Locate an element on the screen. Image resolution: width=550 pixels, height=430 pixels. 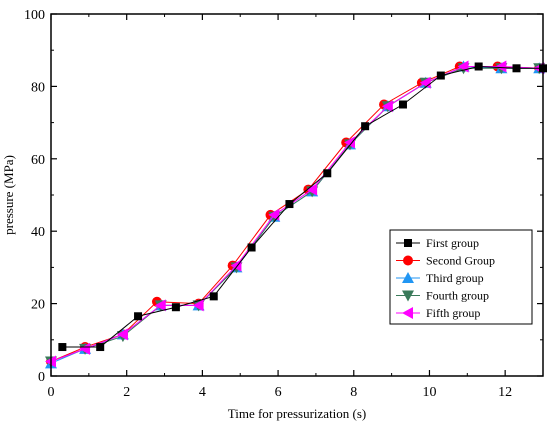
legend-item: Second Group is located at coordinates (445, 261).